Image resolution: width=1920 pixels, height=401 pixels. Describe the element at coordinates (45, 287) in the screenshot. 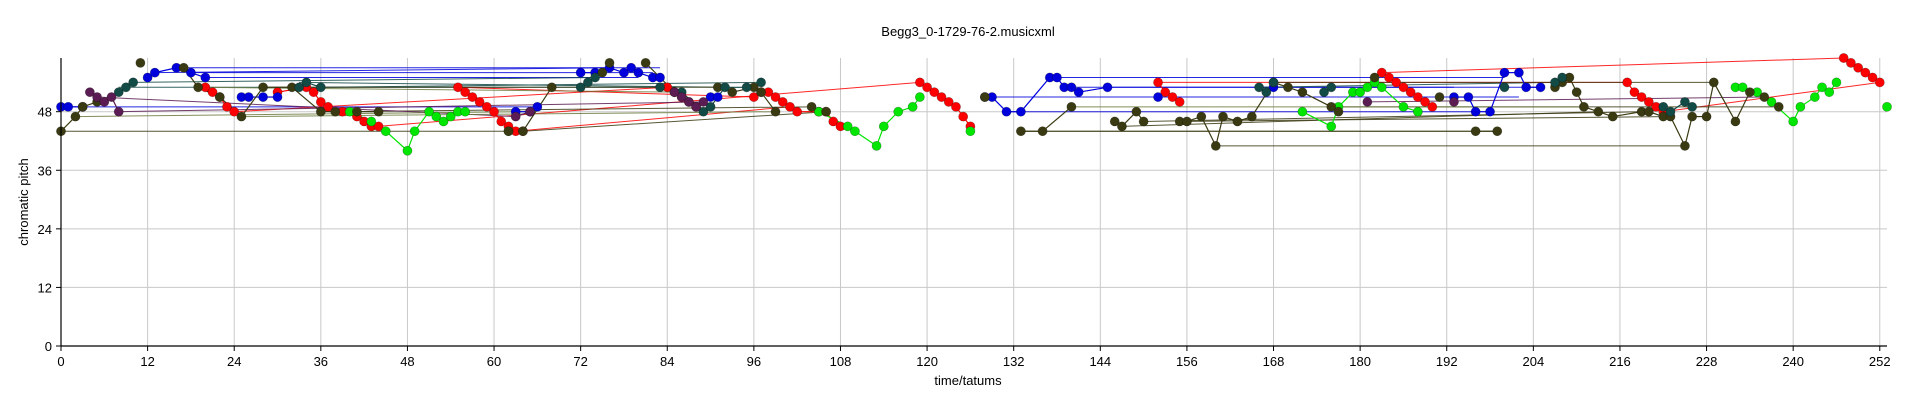

I see `y-tick-label: 12` at that location.